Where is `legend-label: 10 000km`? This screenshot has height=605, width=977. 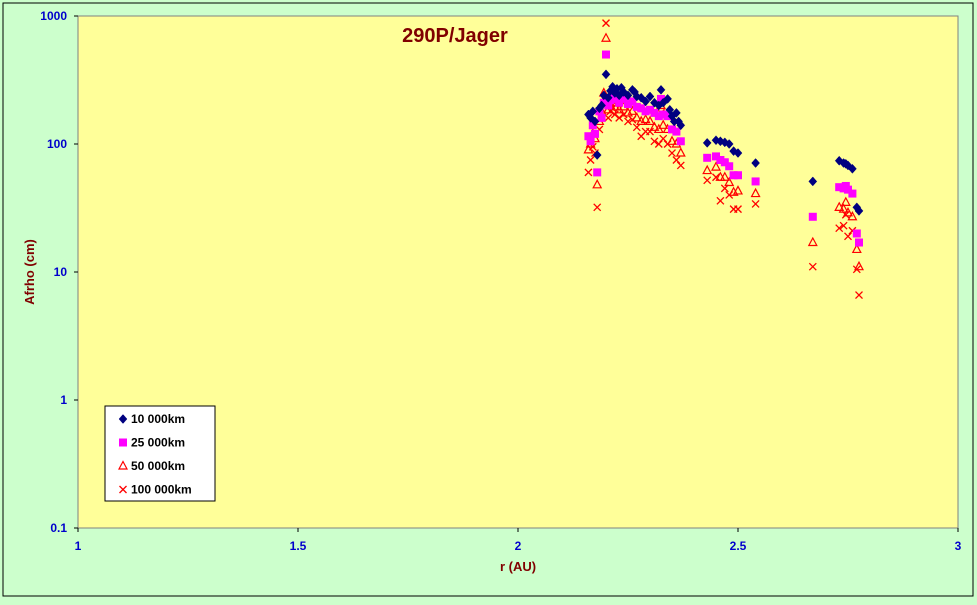
legend-label: 10 000km is located at coordinates (158, 419).